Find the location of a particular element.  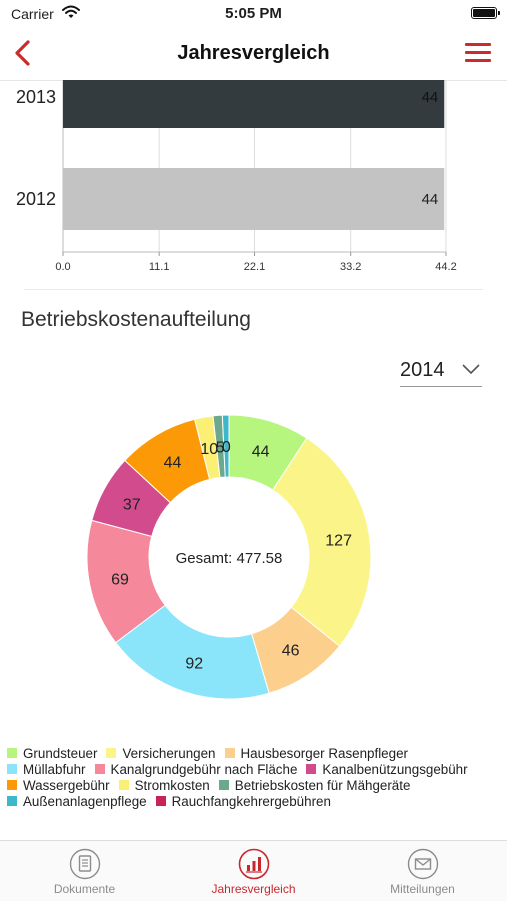

tab-jahresvergleich: Jahresvergleich is located at coordinates (253, 871).